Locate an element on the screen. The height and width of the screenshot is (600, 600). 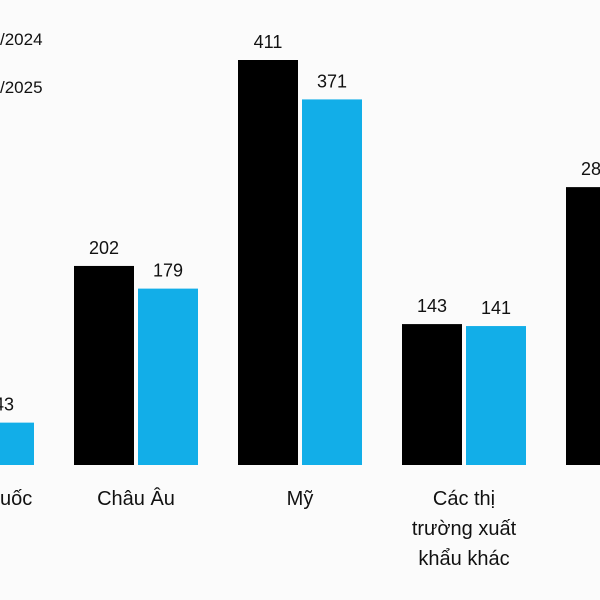
value-label: 143 is located at coordinates (432, 306).